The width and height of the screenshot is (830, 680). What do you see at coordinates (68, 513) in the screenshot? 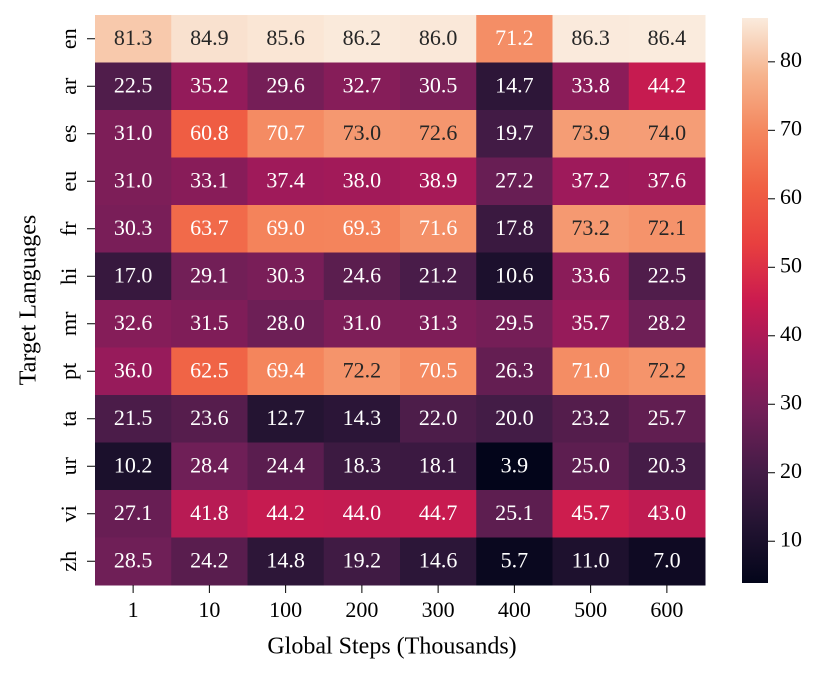
I see `y-tick-label: vi` at bounding box center [68, 513].